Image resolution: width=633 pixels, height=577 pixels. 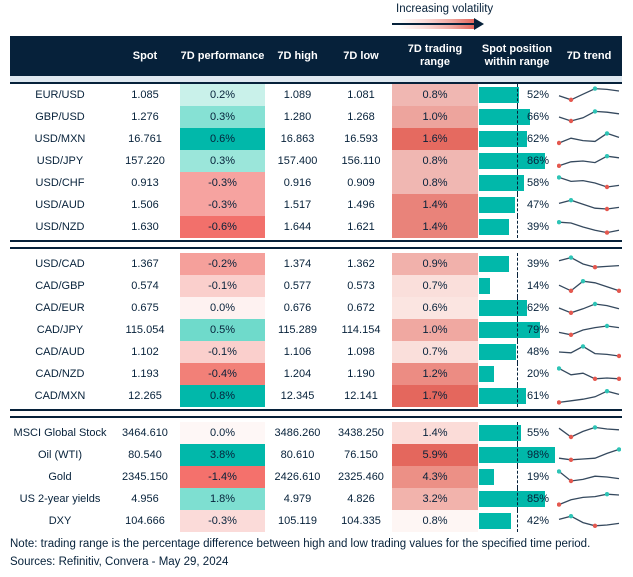 What do you see at coordinates (145, 264) in the screenshot?
I see `spot-value: 1.367` at bounding box center [145, 264].